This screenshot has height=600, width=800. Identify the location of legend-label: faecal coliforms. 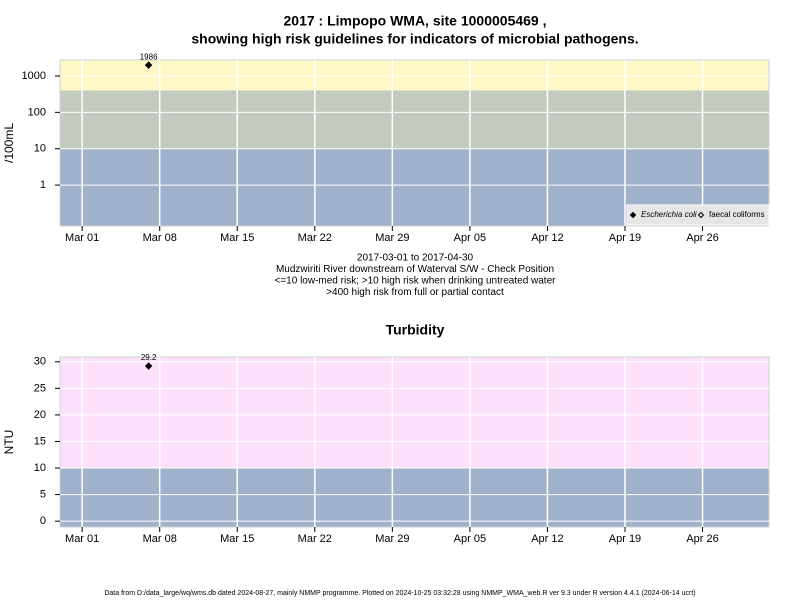
(737, 214).